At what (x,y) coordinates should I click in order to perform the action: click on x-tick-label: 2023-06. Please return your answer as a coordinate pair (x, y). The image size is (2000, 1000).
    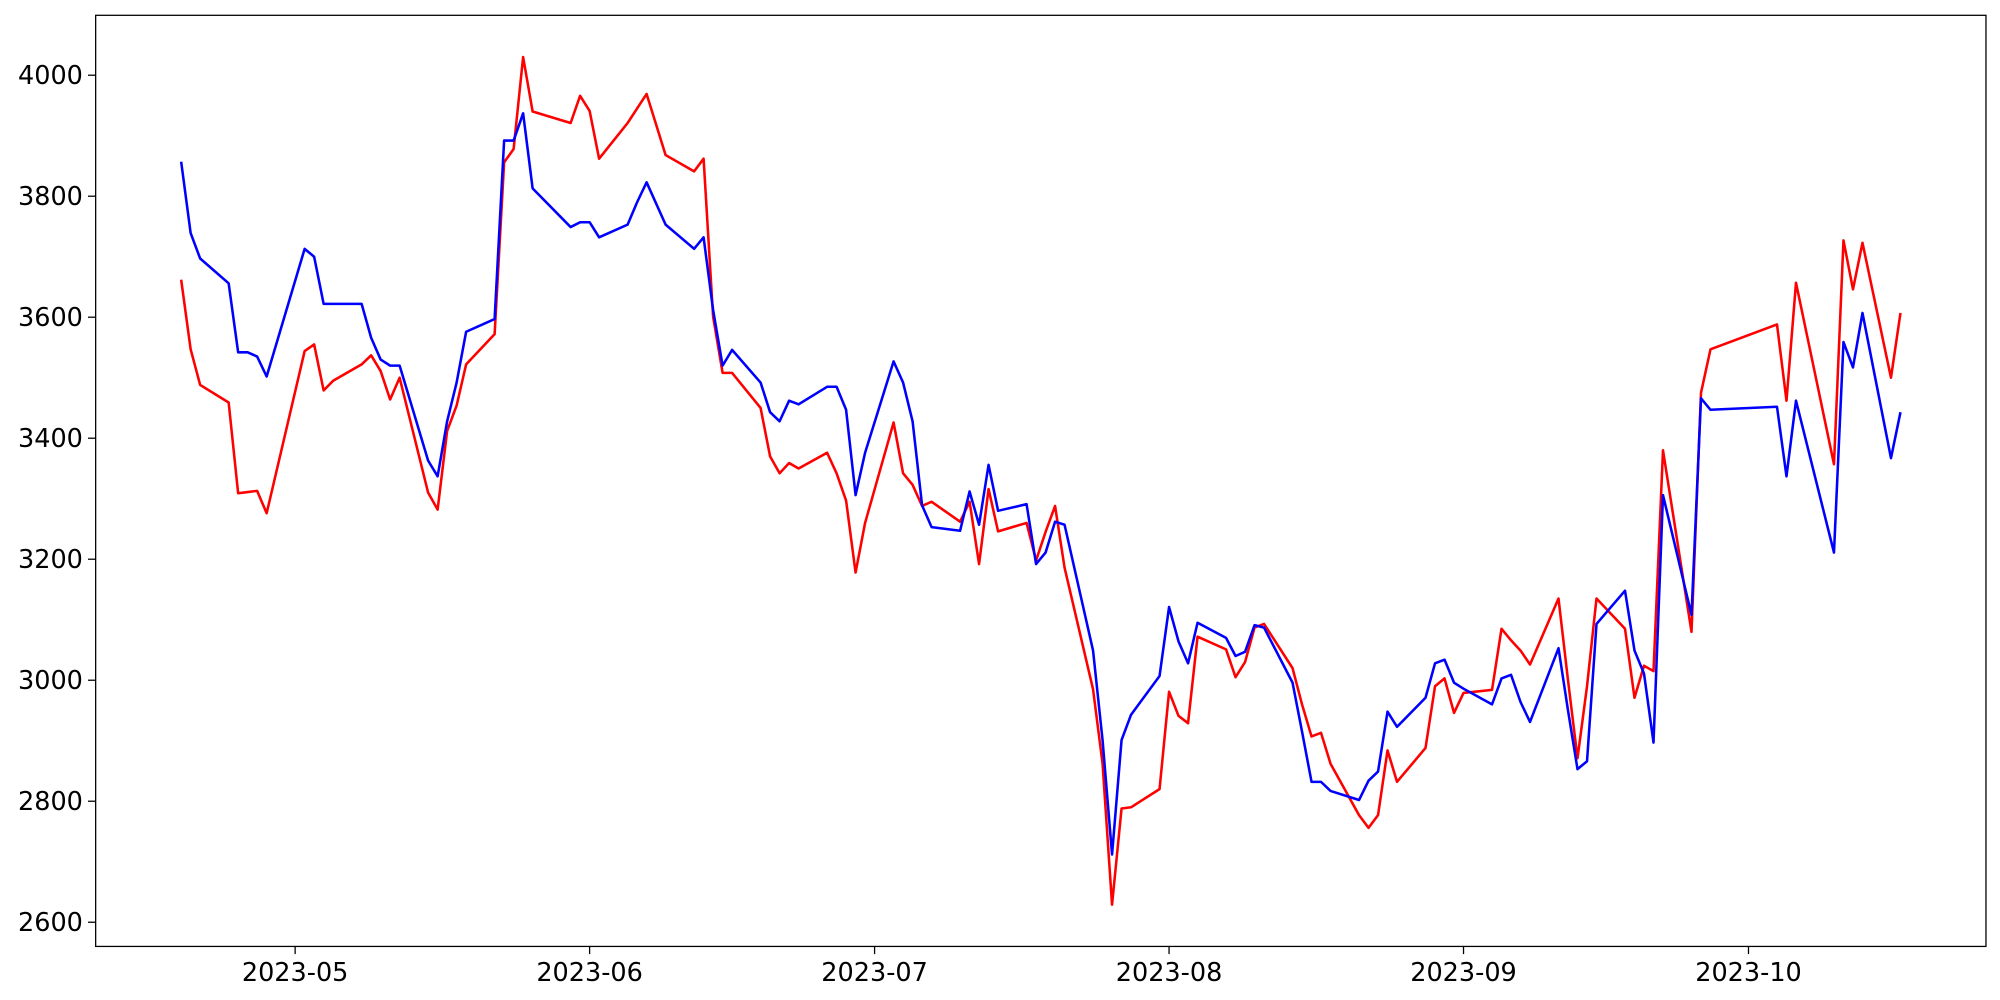
    Looking at the image, I should click on (589, 973).